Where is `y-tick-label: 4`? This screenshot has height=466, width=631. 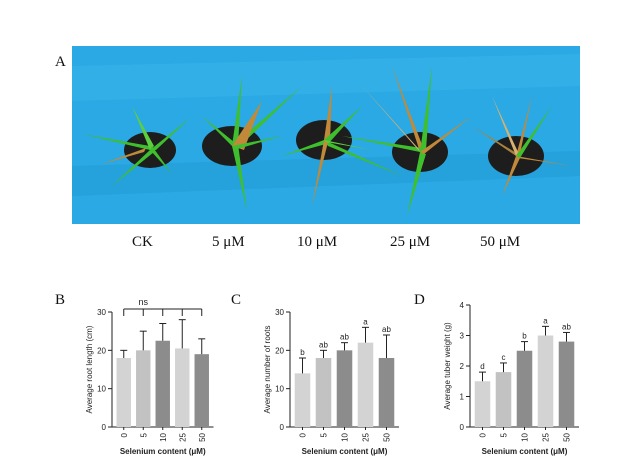 y-tick-label: 4 is located at coordinates (462, 305).